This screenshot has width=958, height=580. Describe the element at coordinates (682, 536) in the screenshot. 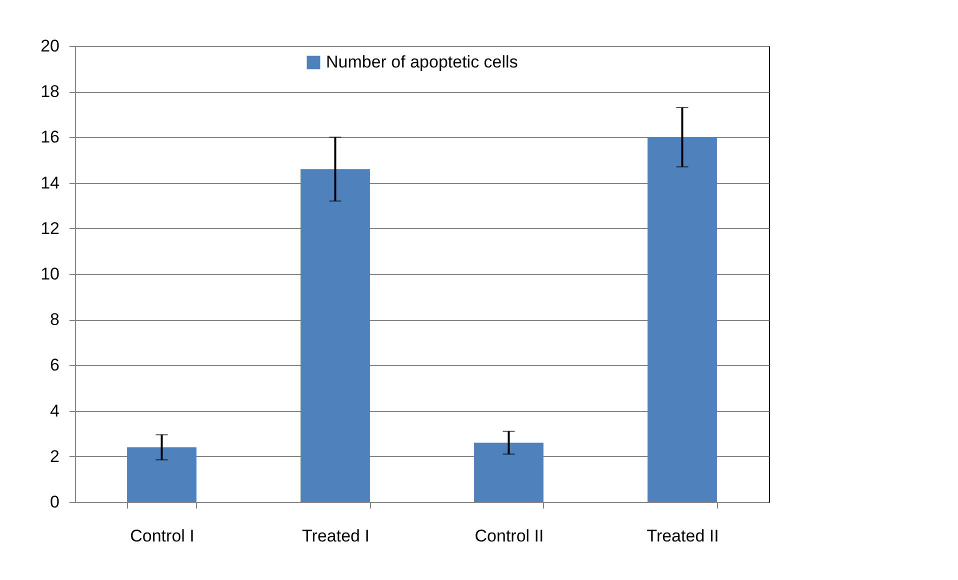

I see `x-tick-label: Treated II` at that location.